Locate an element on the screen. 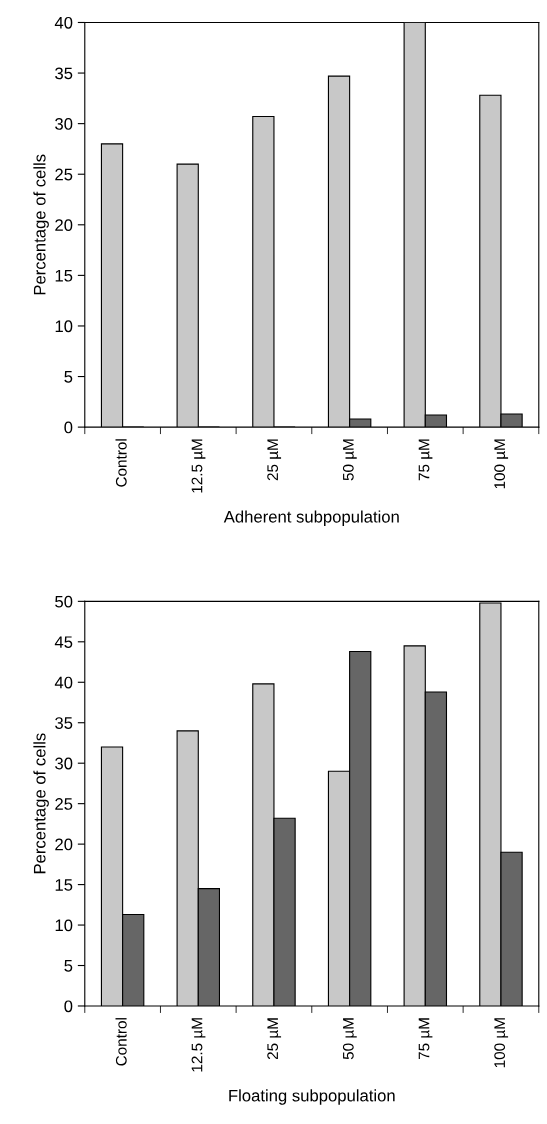  x-axis-title: Adherent subpopulation is located at coordinates (311, 518).